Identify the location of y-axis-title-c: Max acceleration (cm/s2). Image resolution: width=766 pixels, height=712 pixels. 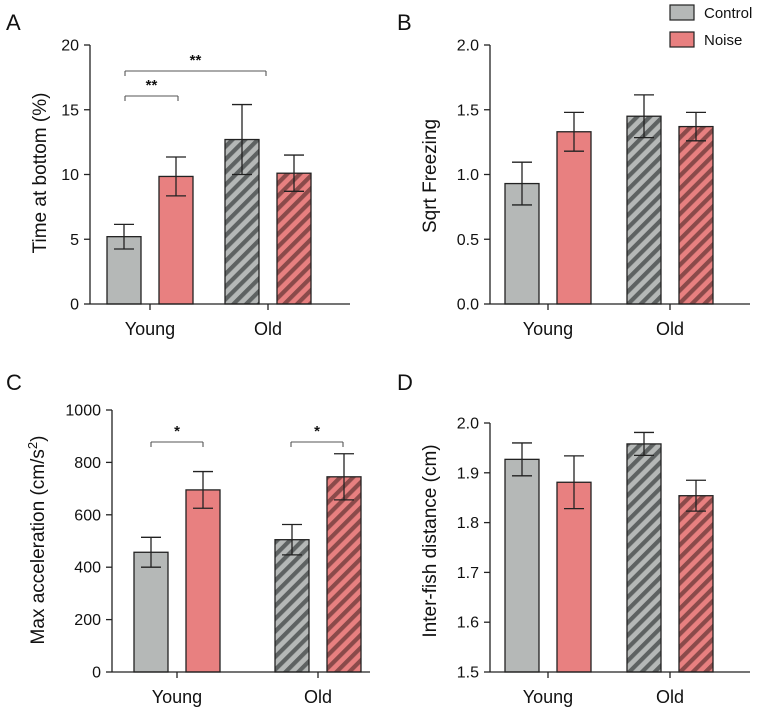
(37, 540).